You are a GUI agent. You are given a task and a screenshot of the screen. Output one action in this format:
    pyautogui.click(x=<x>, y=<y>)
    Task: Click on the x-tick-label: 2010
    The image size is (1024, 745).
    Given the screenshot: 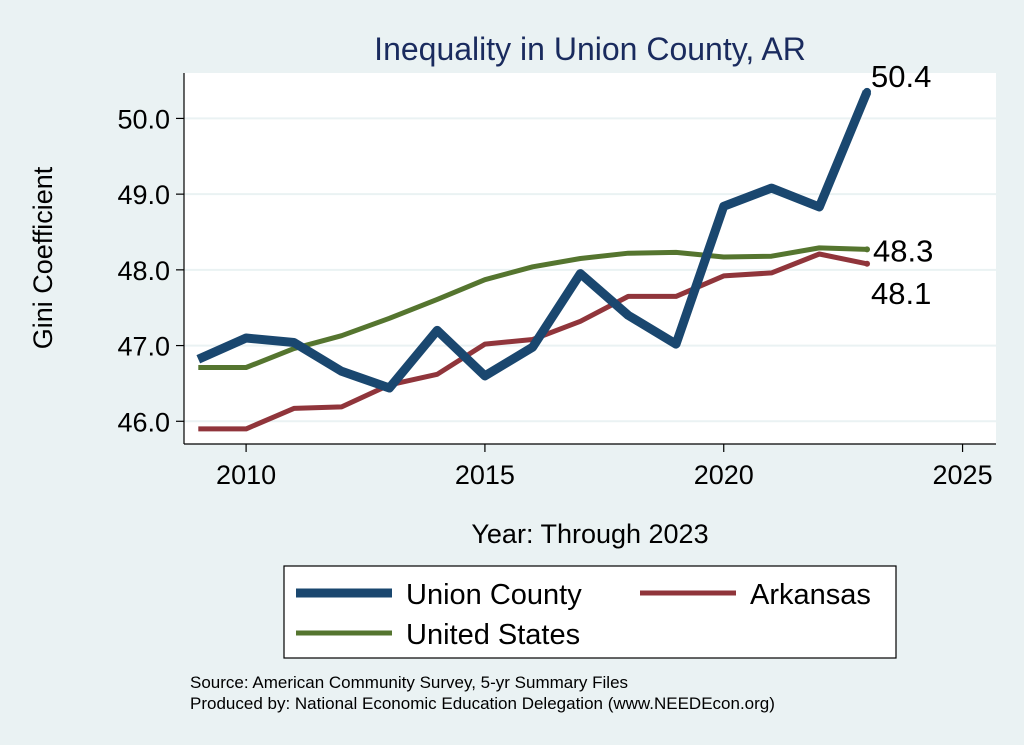 What is the action you would take?
    pyautogui.click(x=246, y=475)
    